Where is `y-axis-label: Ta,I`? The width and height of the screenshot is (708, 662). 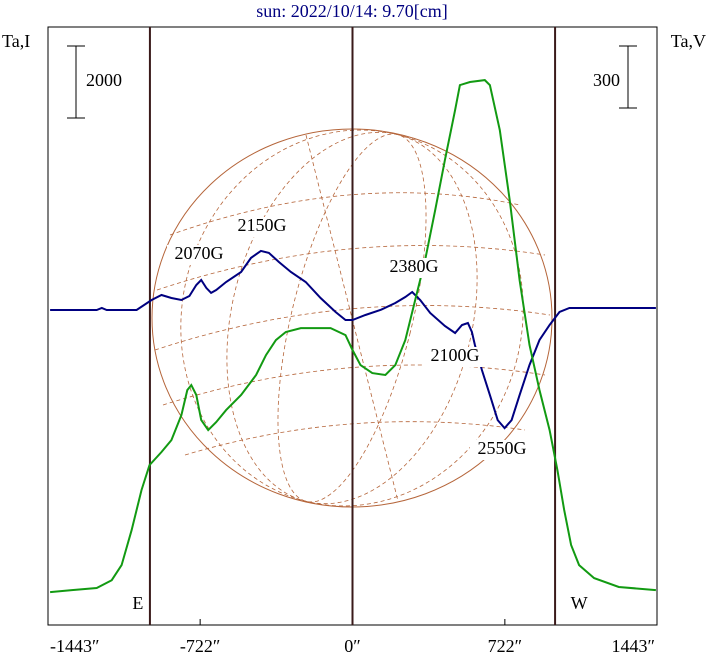
y-axis-label: Ta,I is located at coordinates (16, 41).